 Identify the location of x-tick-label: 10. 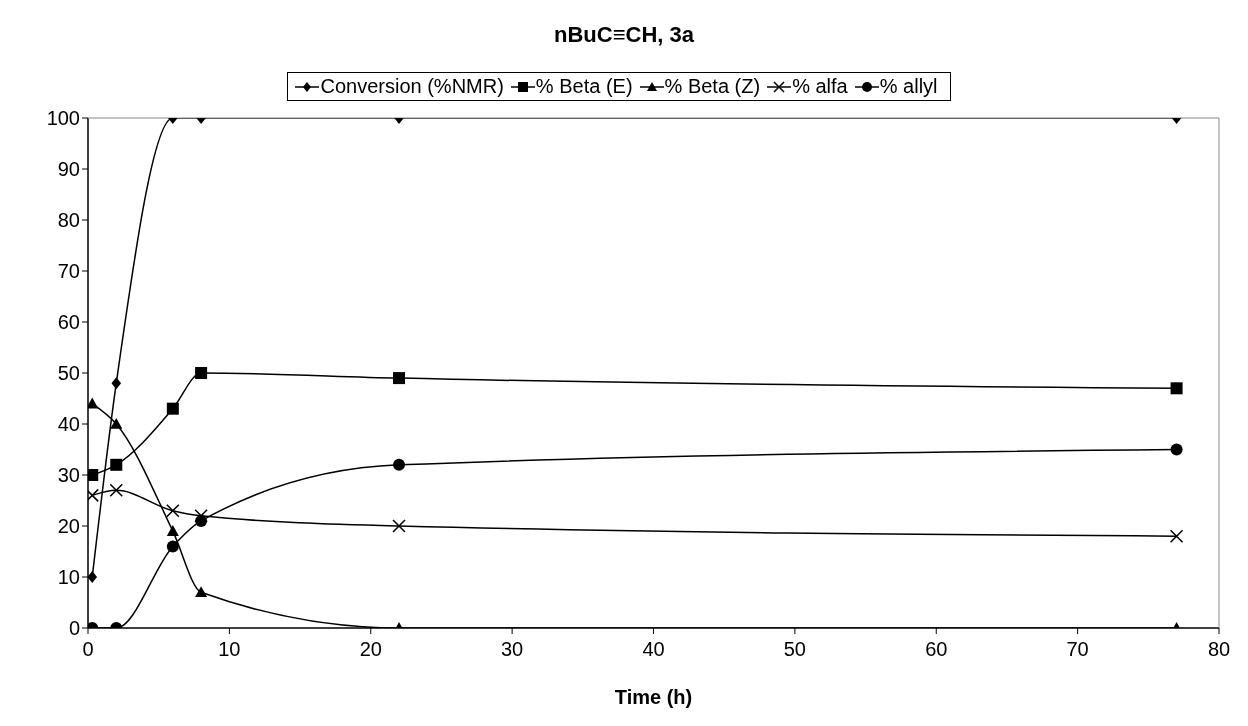
(229, 649).